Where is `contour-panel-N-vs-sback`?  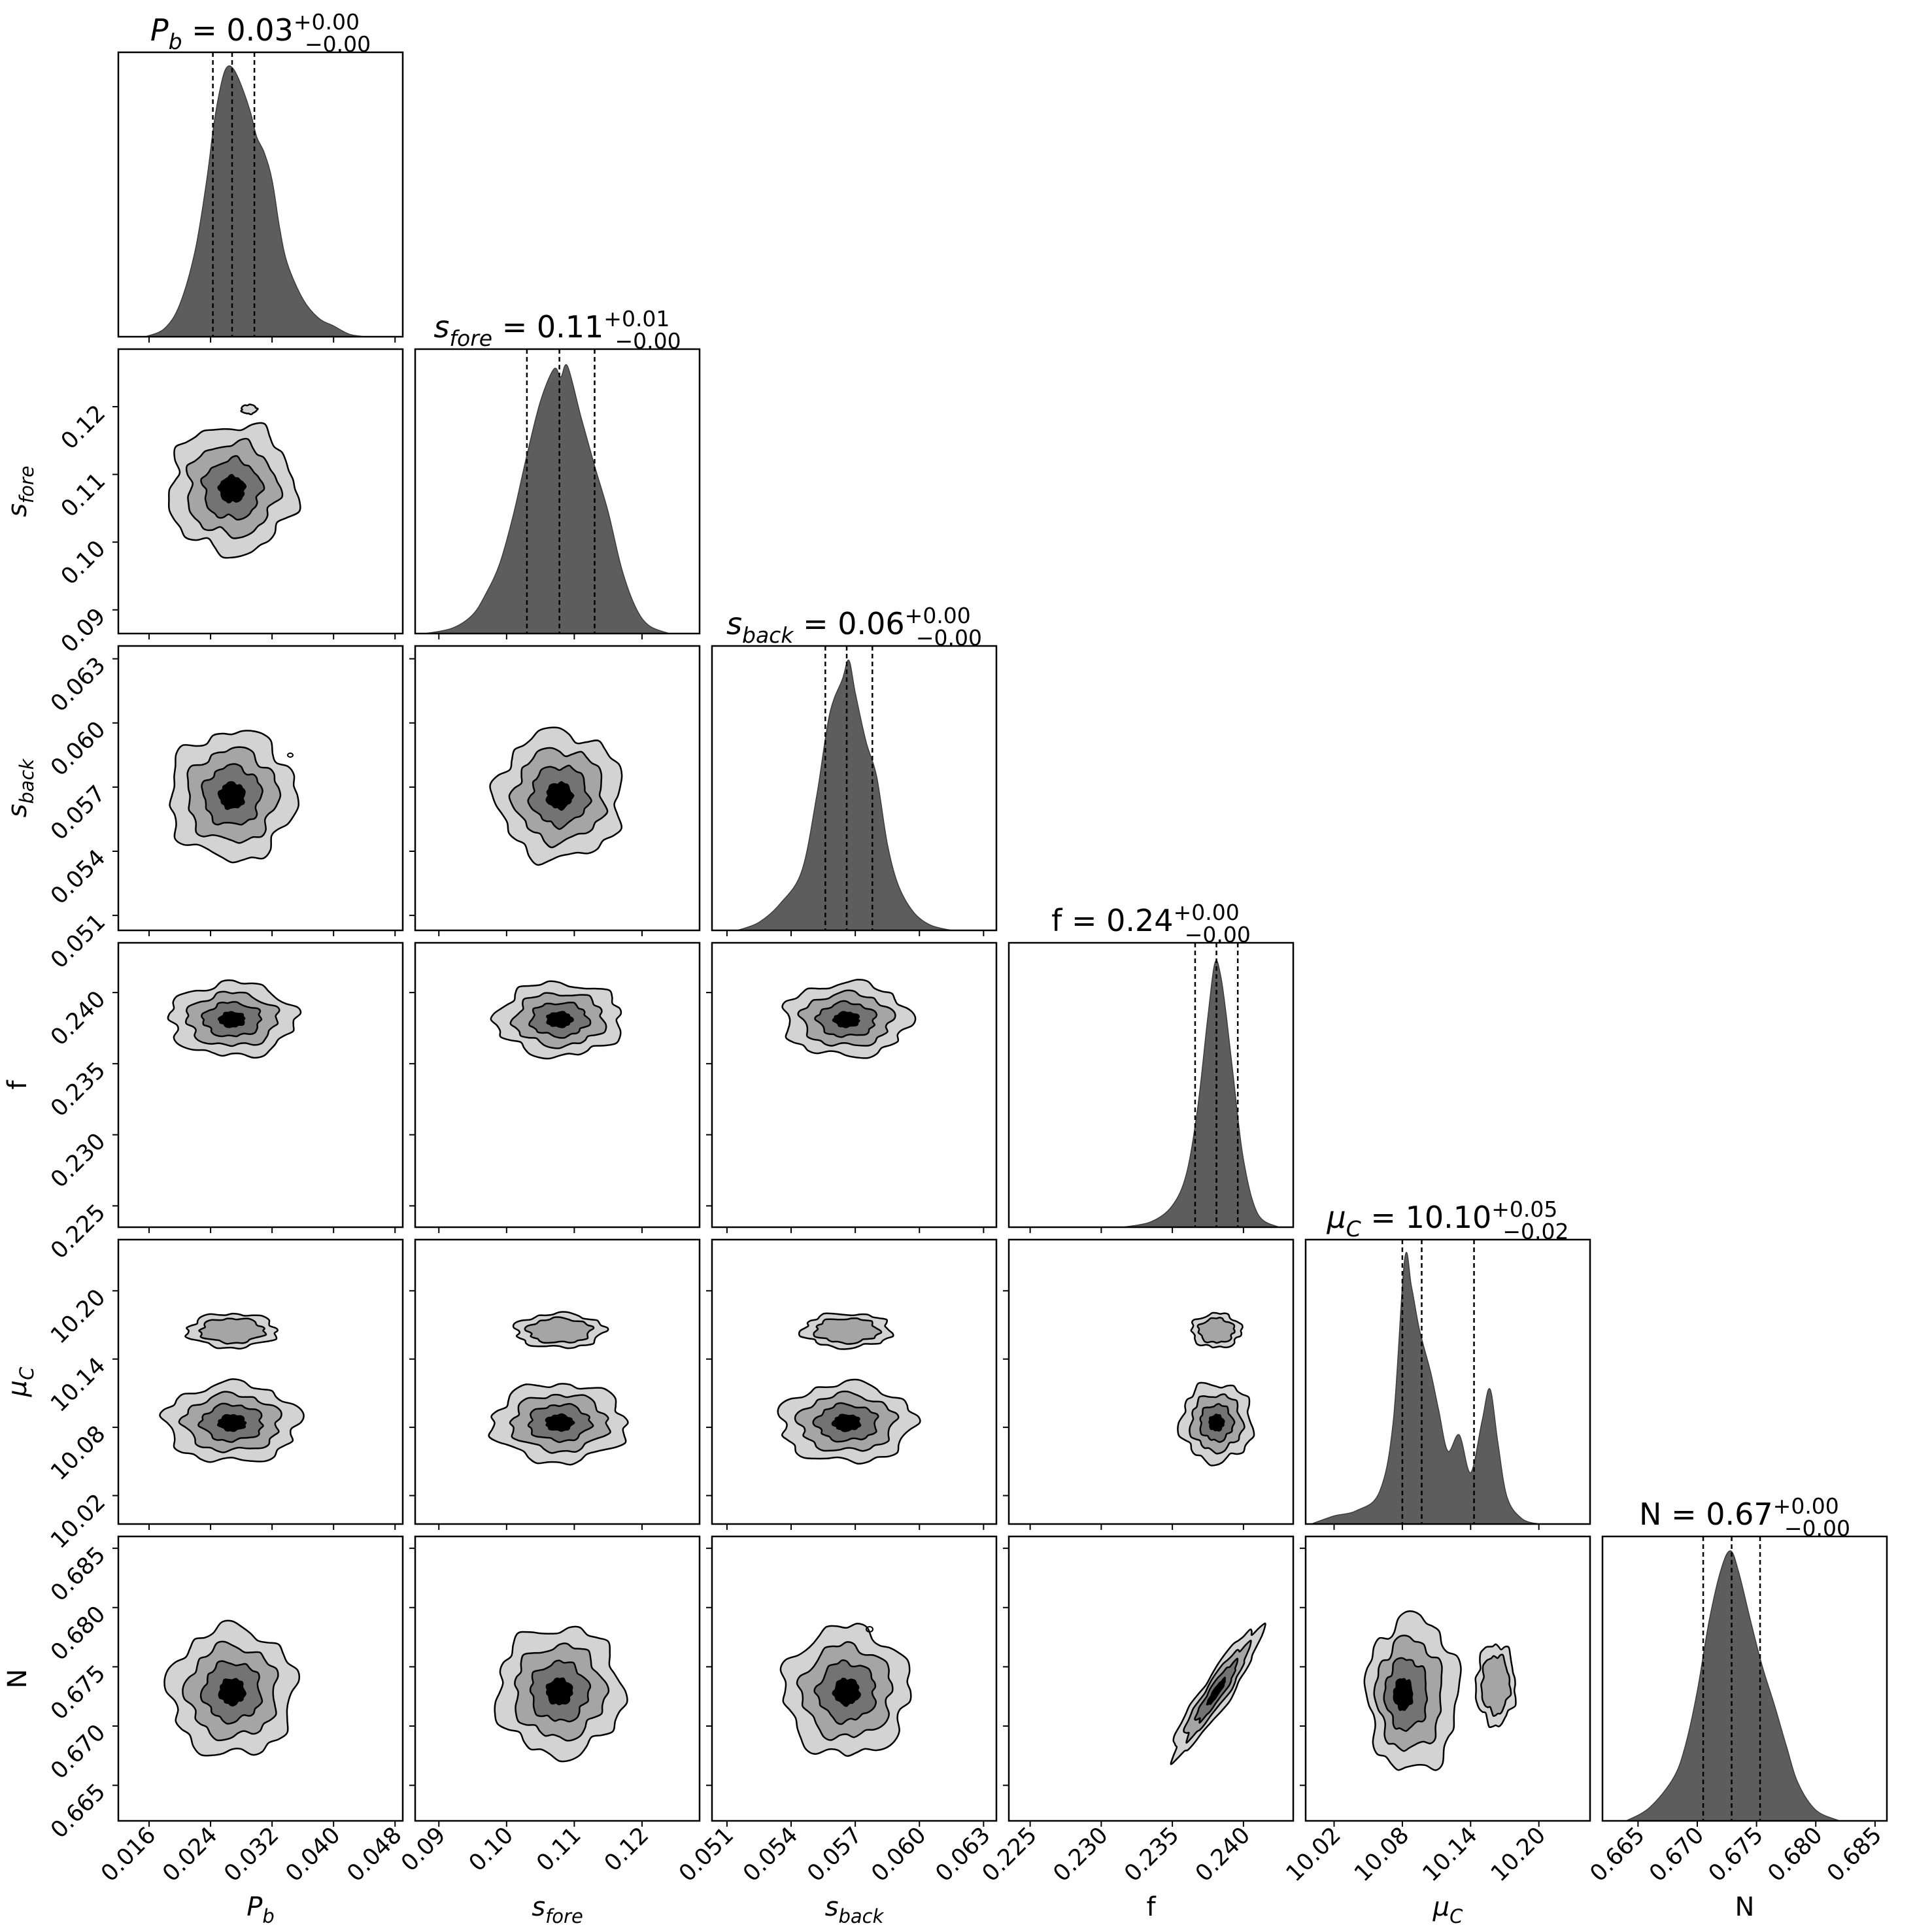
contour-panel-N-vs-sback is located at coordinates (852, 1681).